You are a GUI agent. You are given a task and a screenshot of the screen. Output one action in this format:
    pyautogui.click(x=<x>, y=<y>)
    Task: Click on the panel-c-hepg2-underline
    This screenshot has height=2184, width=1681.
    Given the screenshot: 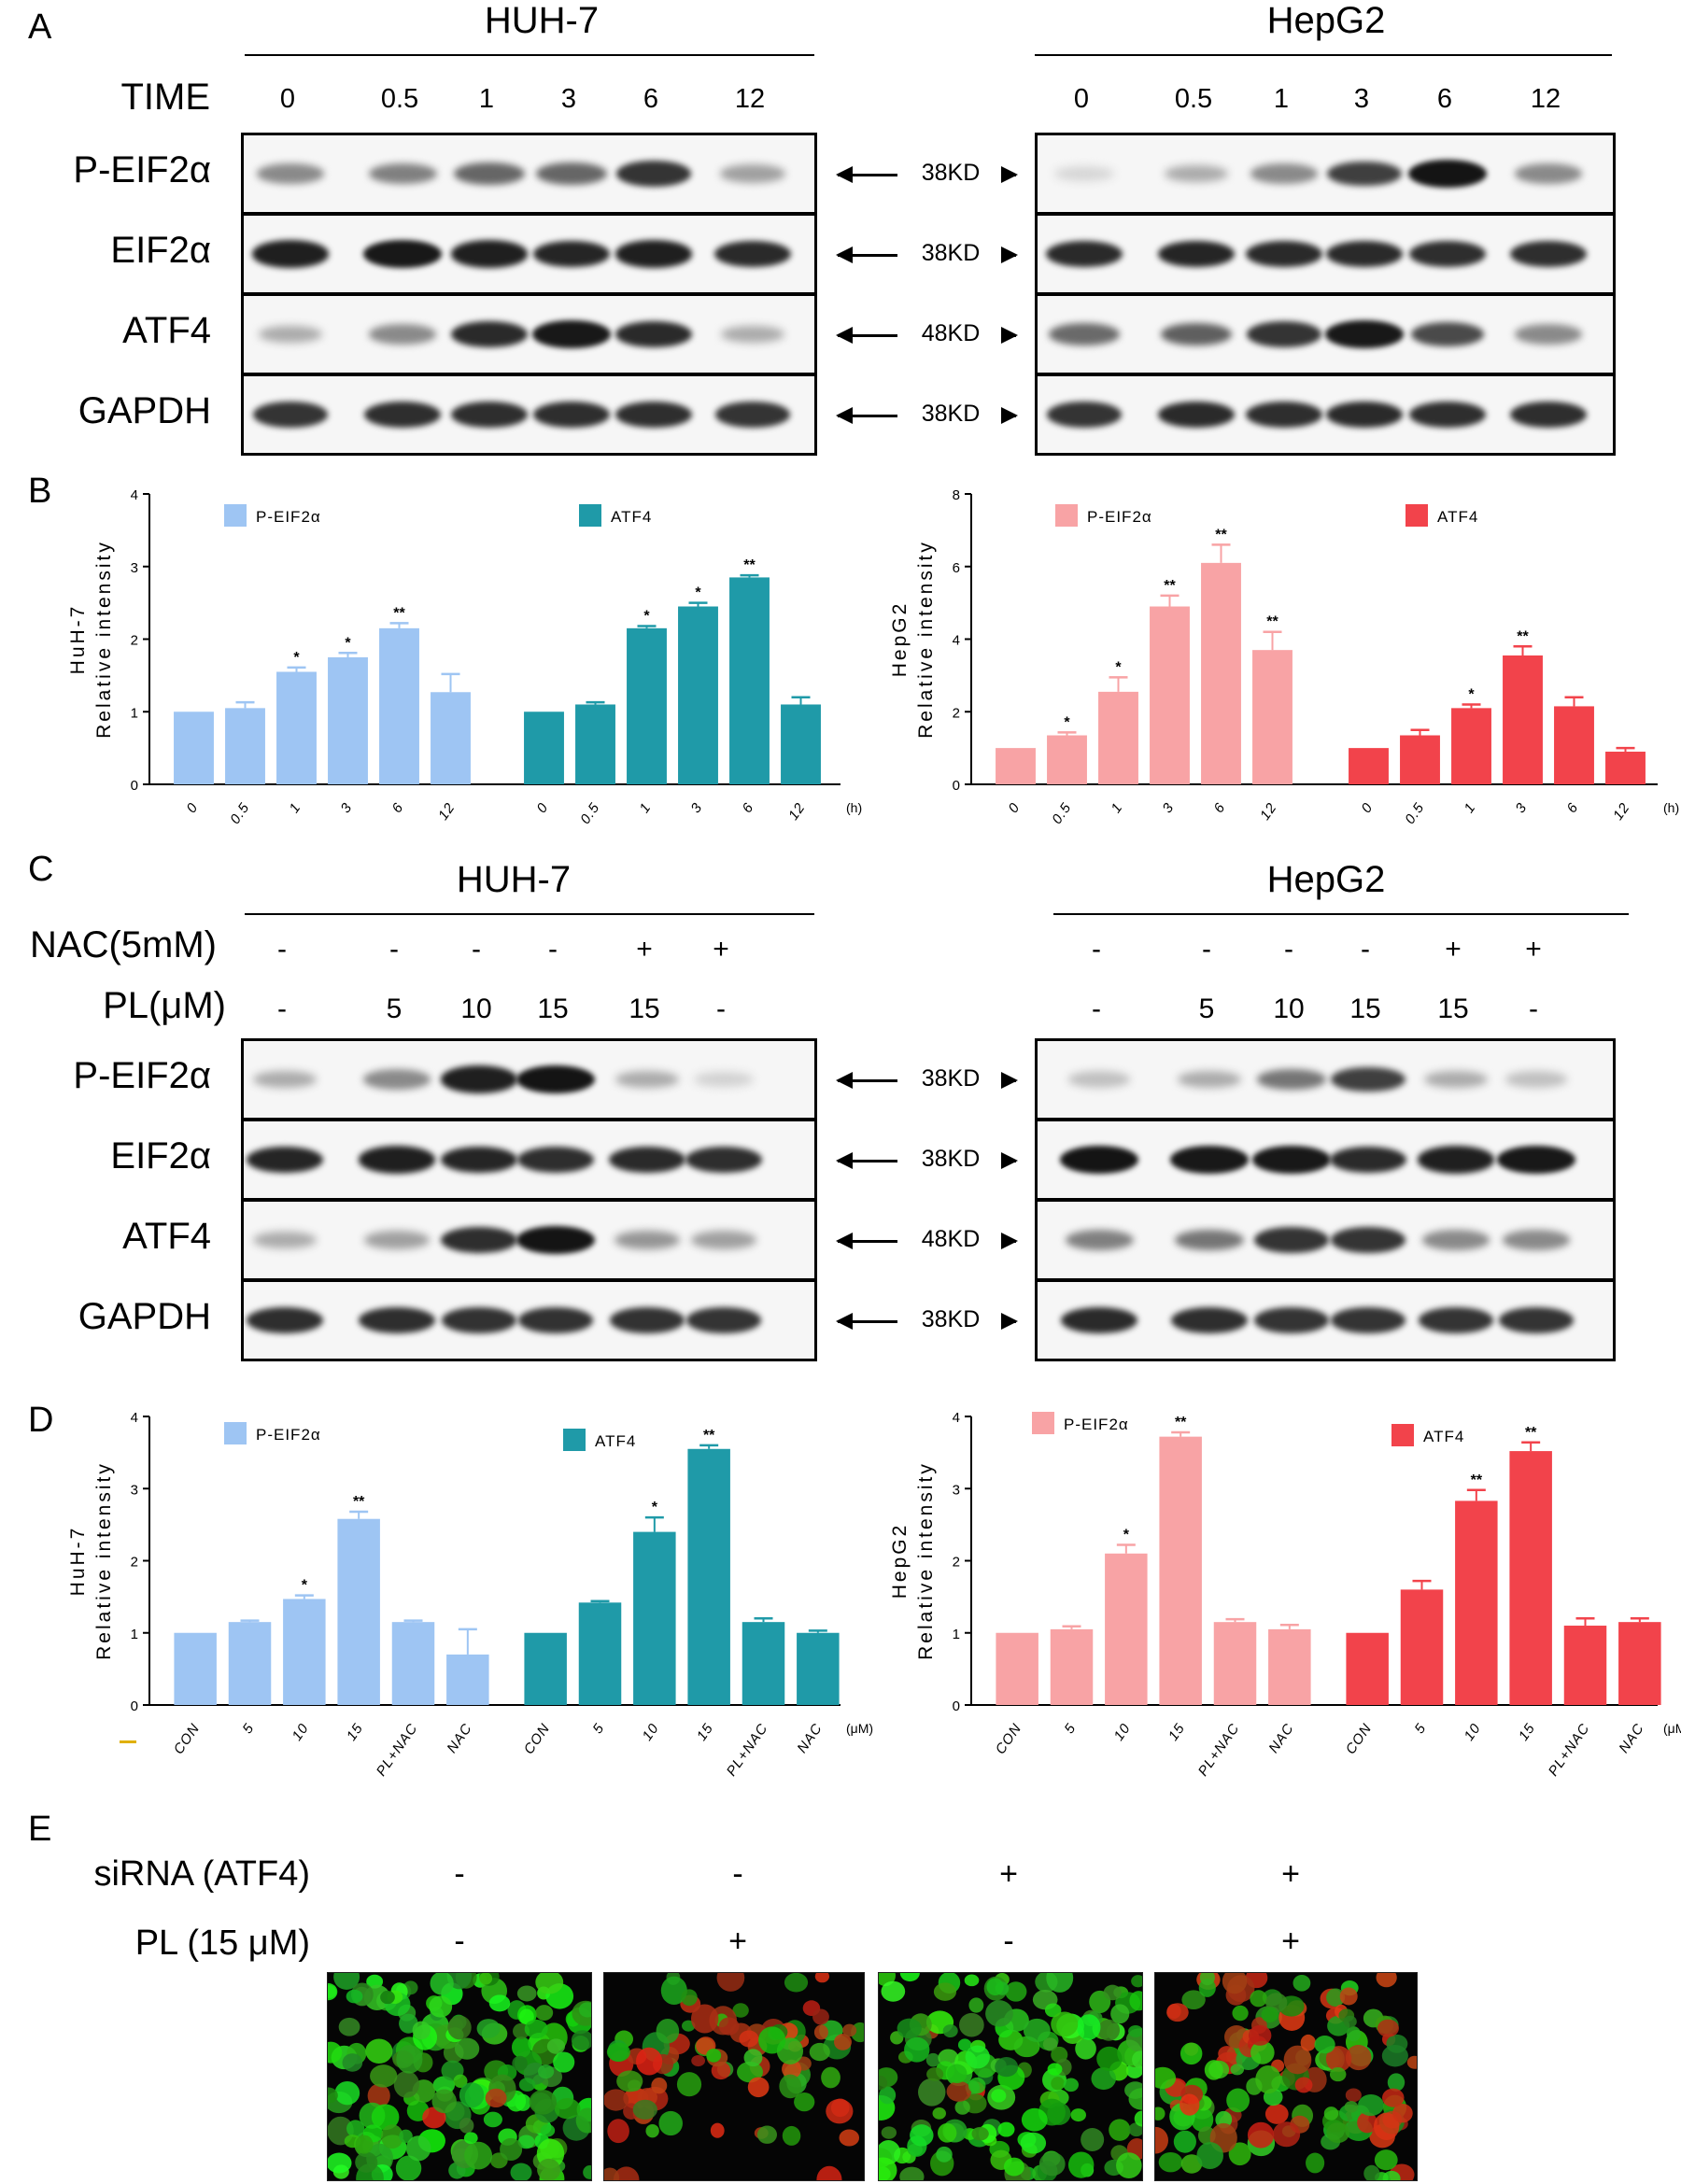 What is the action you would take?
    pyautogui.click(x=1341, y=914)
    